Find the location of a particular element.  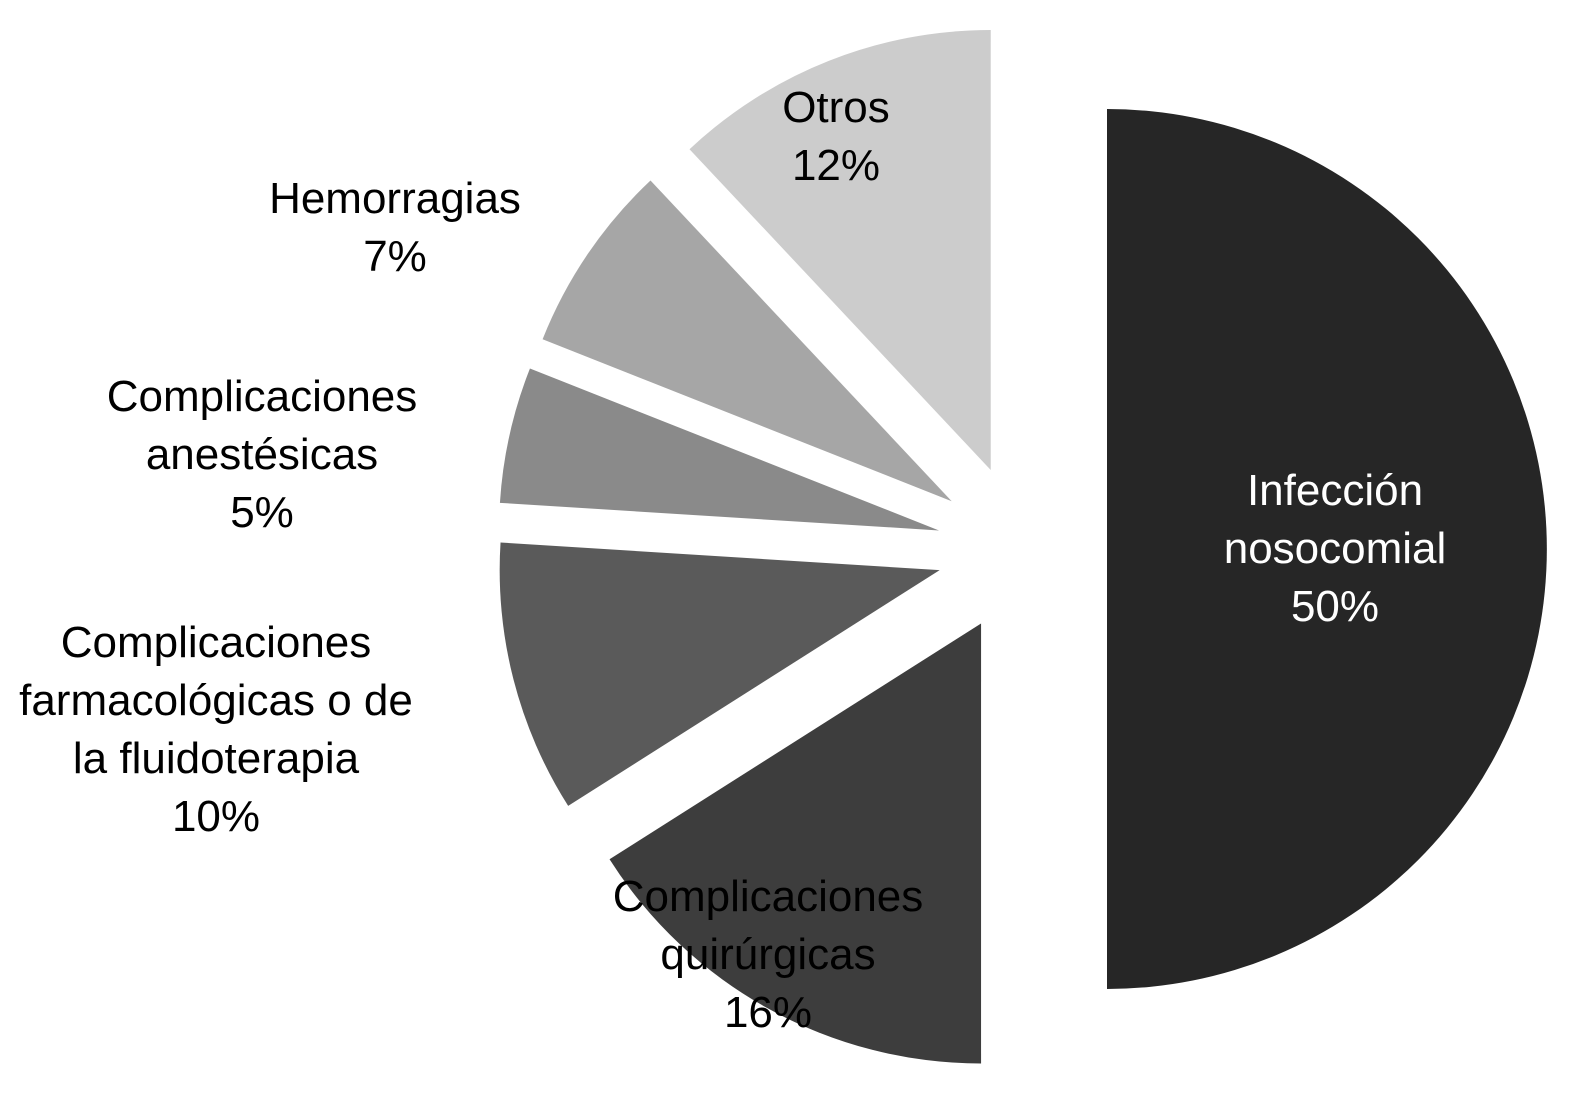

category-label: Otros is located at coordinates (836, 107).